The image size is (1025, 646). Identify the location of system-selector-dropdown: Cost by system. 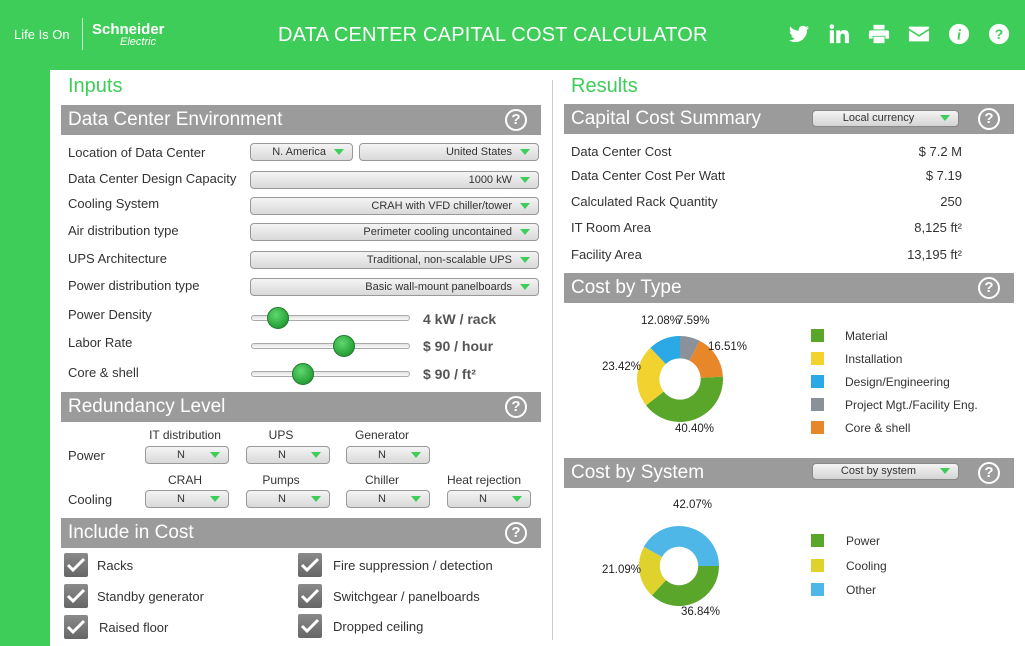
(885, 471).